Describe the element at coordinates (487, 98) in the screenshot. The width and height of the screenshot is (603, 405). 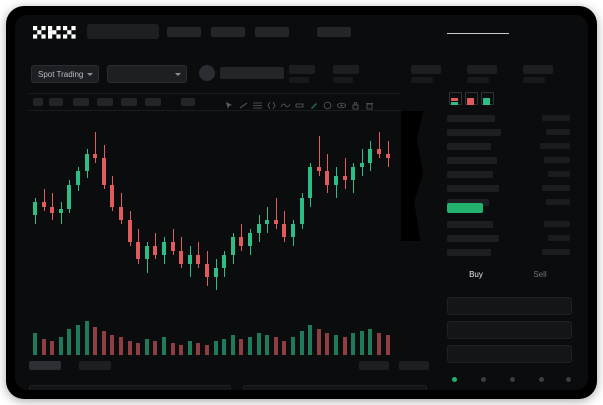
I see `book-bids-icon` at that location.